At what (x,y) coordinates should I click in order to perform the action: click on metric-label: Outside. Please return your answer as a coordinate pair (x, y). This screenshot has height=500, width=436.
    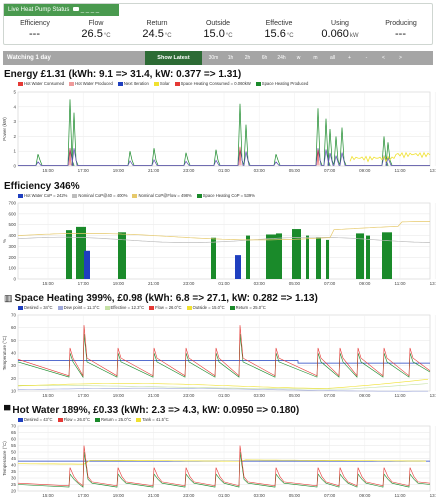
    Looking at the image, I should click on (218, 23).